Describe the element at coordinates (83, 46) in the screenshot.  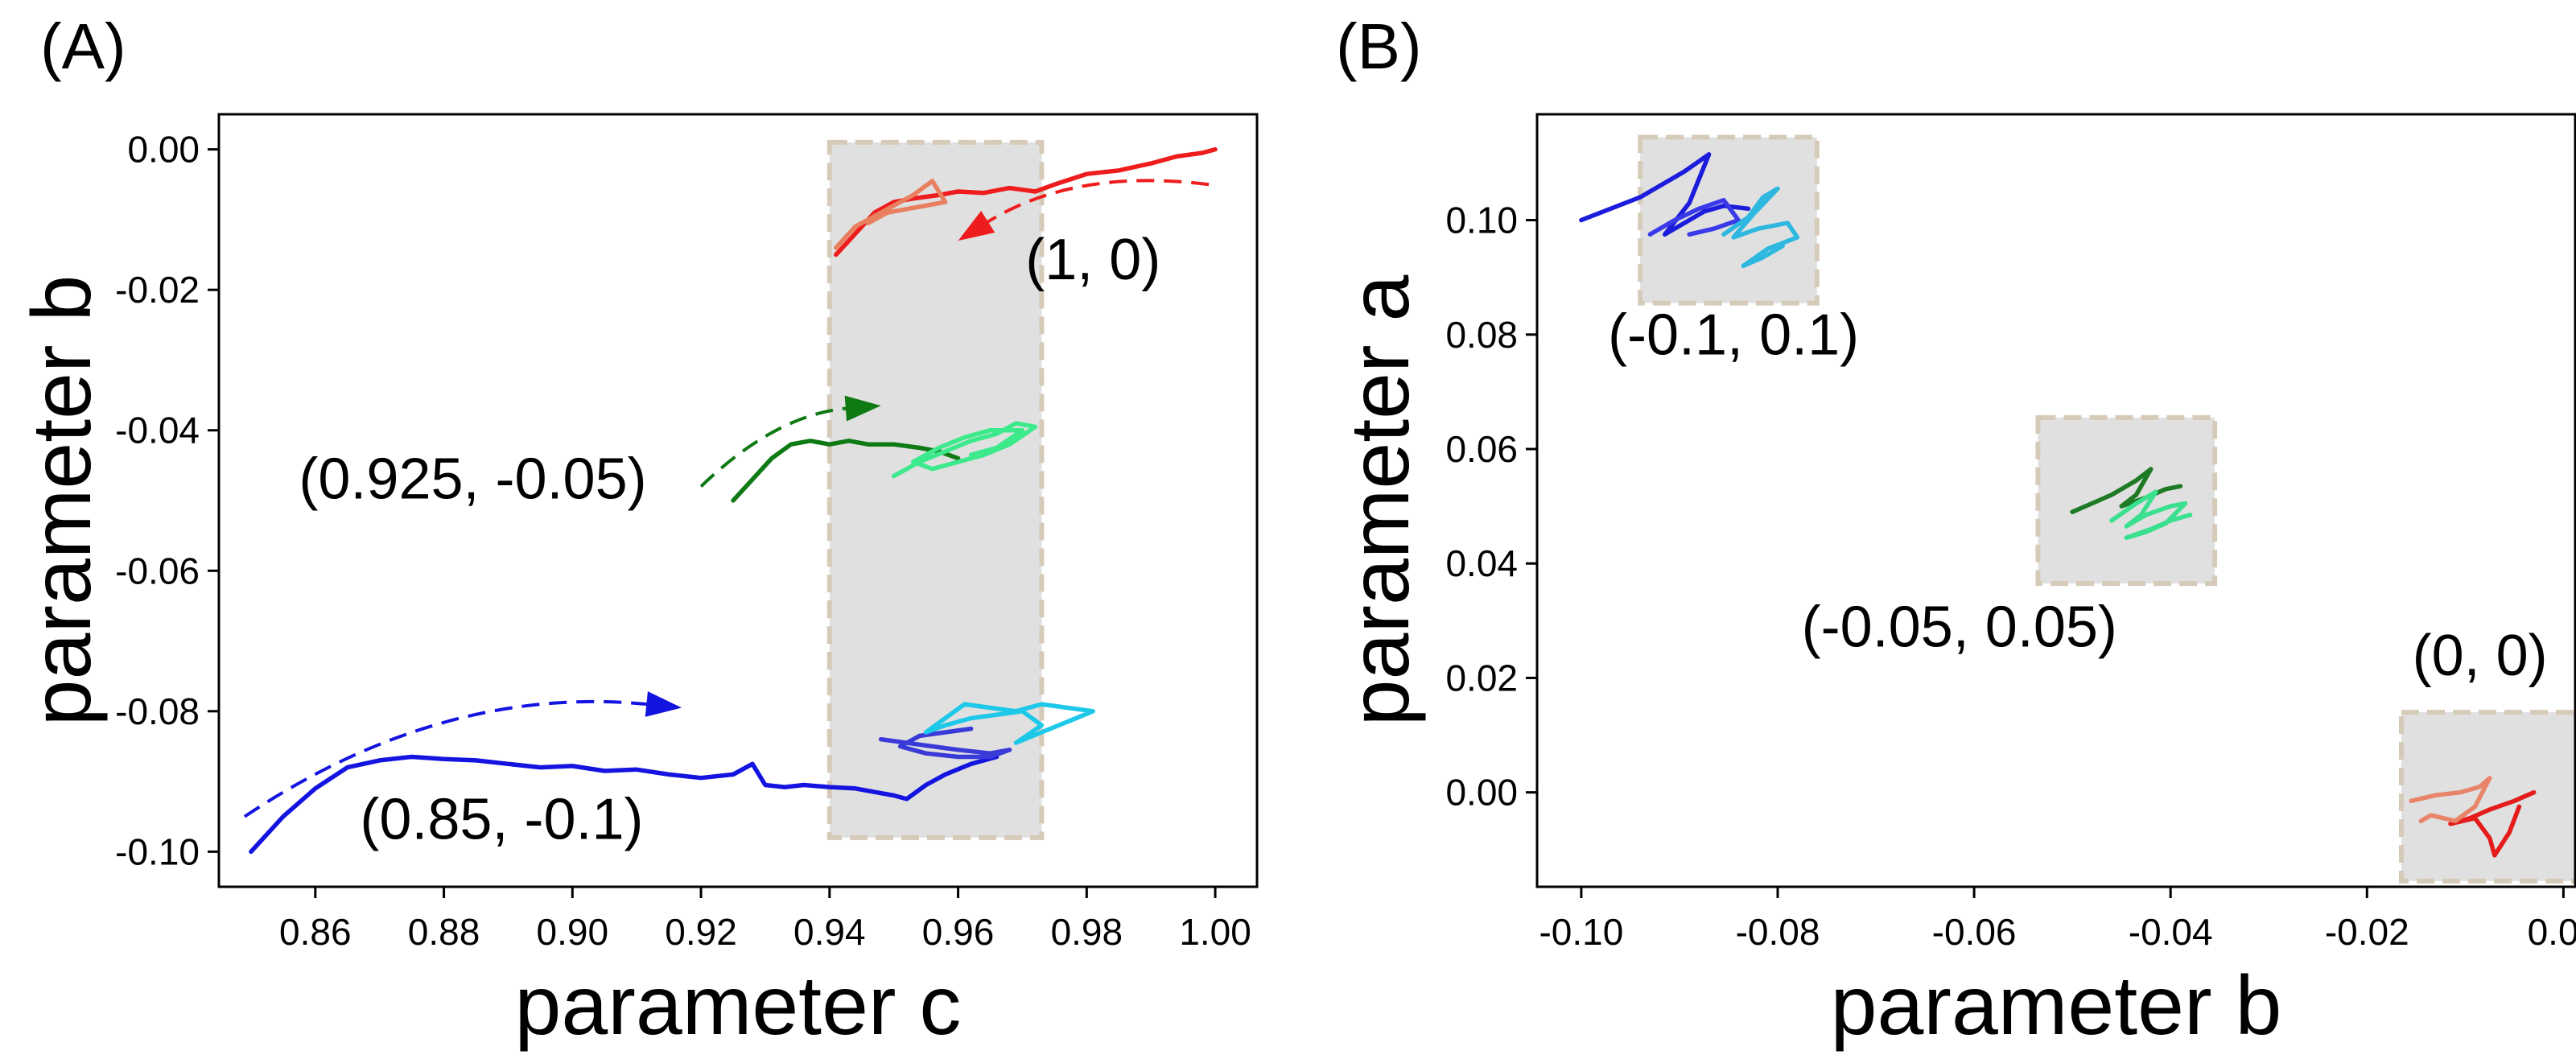
I see `panel-a-label: (A)` at that location.